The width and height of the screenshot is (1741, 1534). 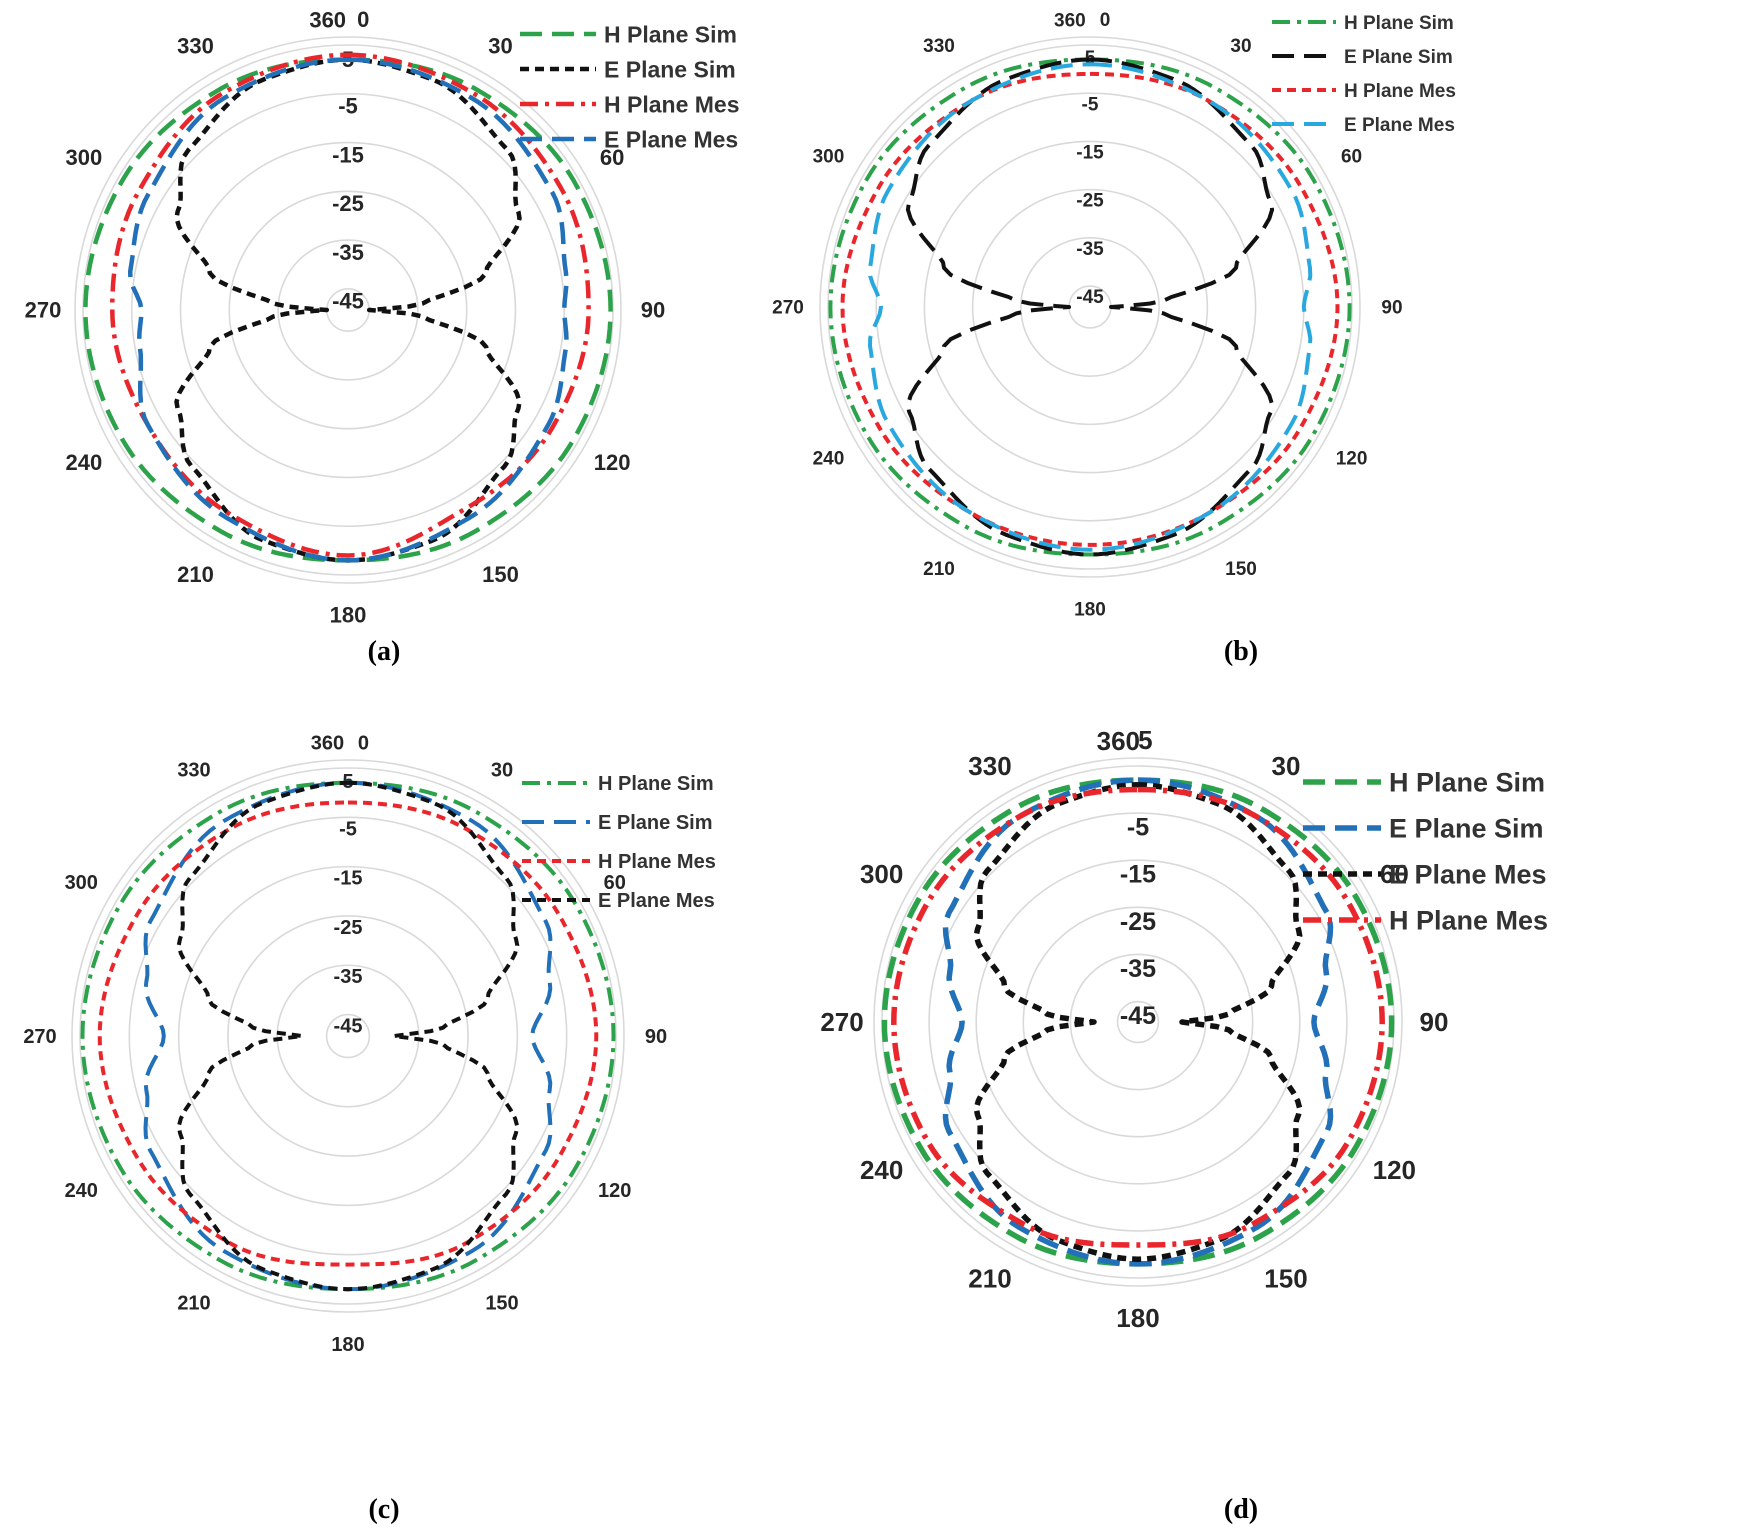 I want to click on radial-tick-label: 5, so click(x=347, y=782).